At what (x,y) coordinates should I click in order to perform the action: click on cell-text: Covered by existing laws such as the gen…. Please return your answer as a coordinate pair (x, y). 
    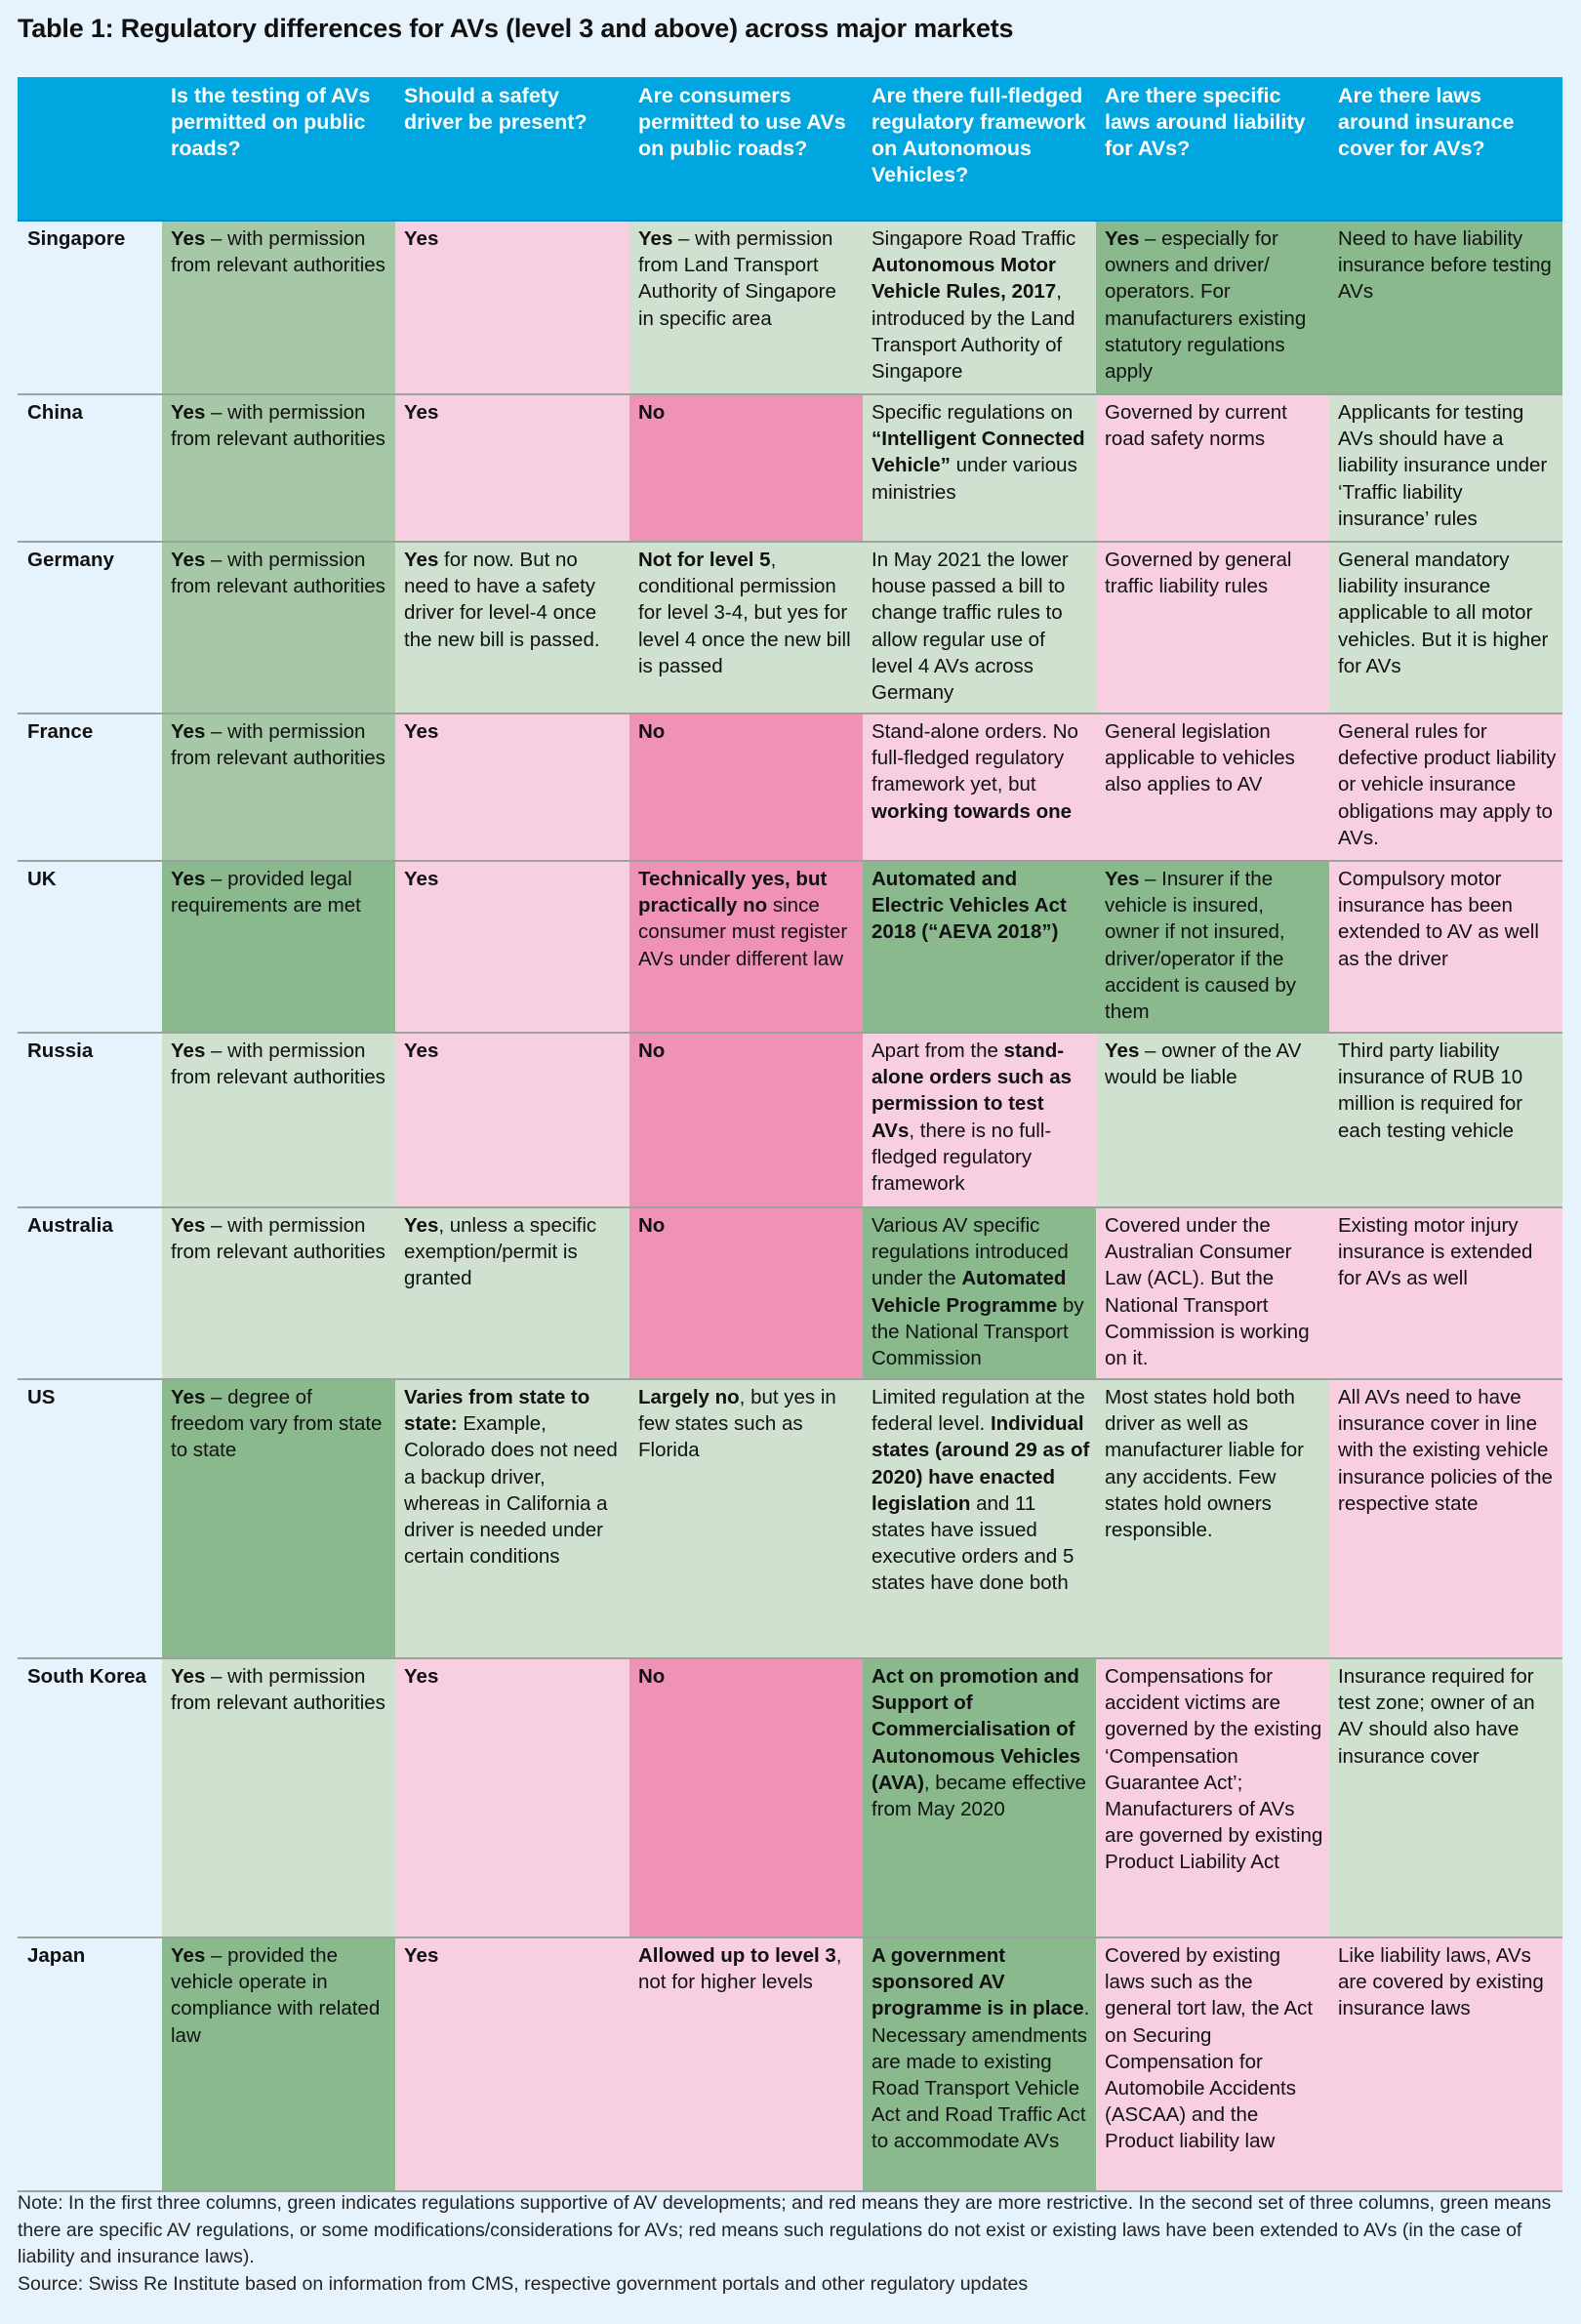
    Looking at the image, I should click on (1209, 2048).